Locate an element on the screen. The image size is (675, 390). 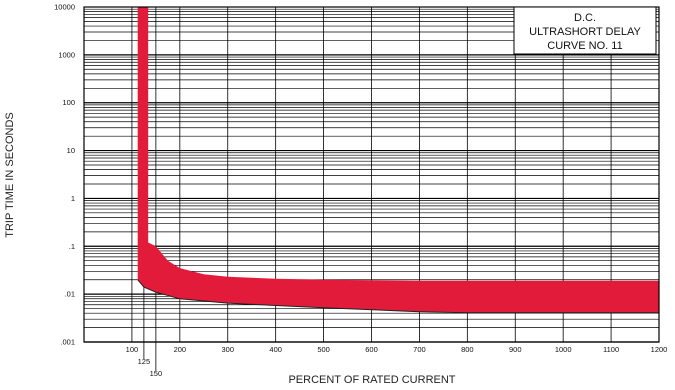
x-tick-label: 100 is located at coordinates (132, 349).